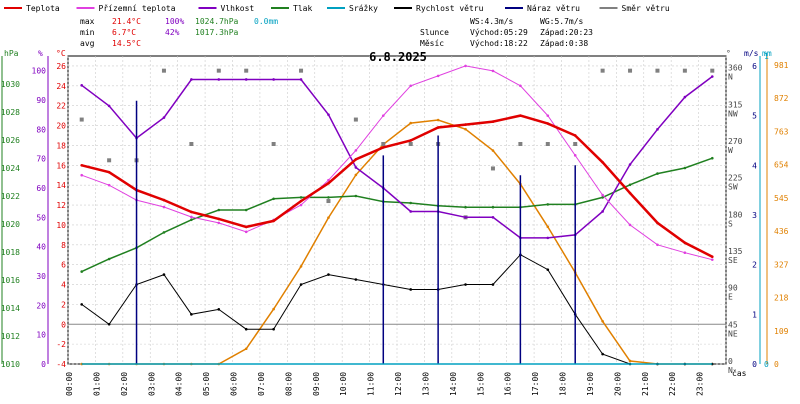  Describe the element at coordinates (562, 21) in the screenshot. I see `stat-wg: WG:5.7m/s` at that location.